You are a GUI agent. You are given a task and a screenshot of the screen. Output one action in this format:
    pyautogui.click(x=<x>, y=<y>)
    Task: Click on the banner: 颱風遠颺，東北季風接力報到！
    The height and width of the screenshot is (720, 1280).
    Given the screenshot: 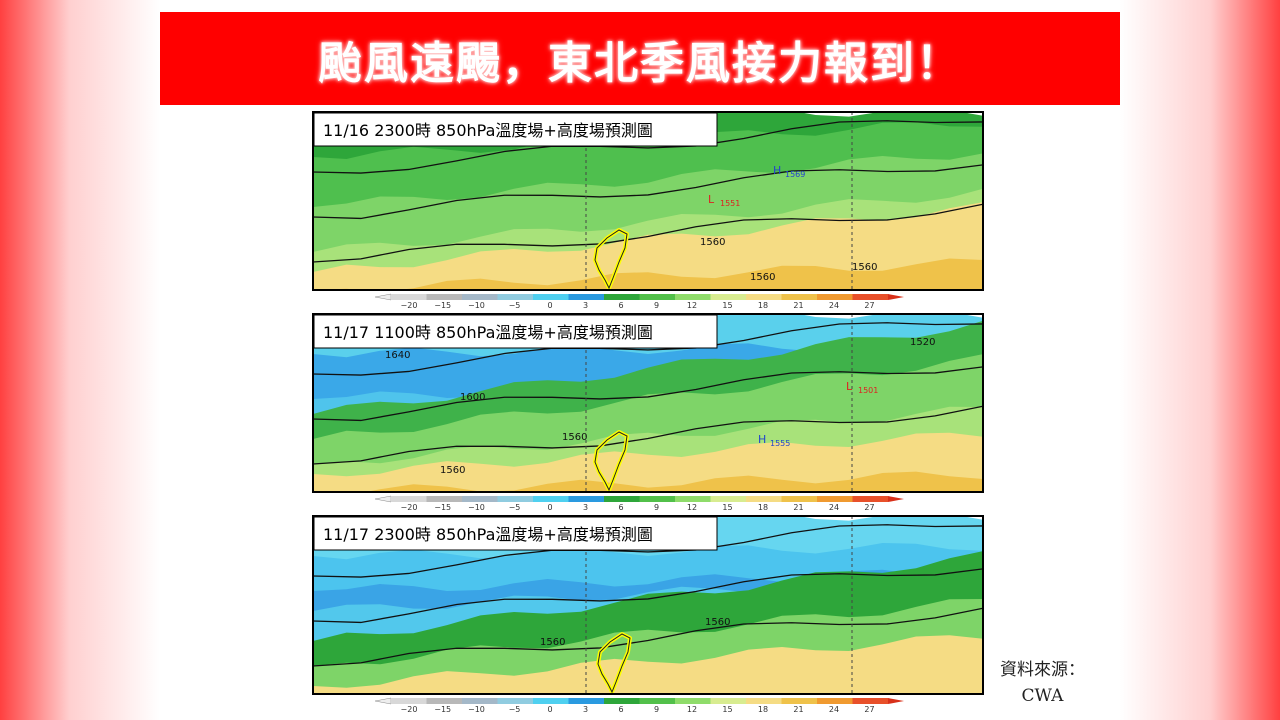 What is the action you would take?
    pyautogui.click(x=640, y=58)
    